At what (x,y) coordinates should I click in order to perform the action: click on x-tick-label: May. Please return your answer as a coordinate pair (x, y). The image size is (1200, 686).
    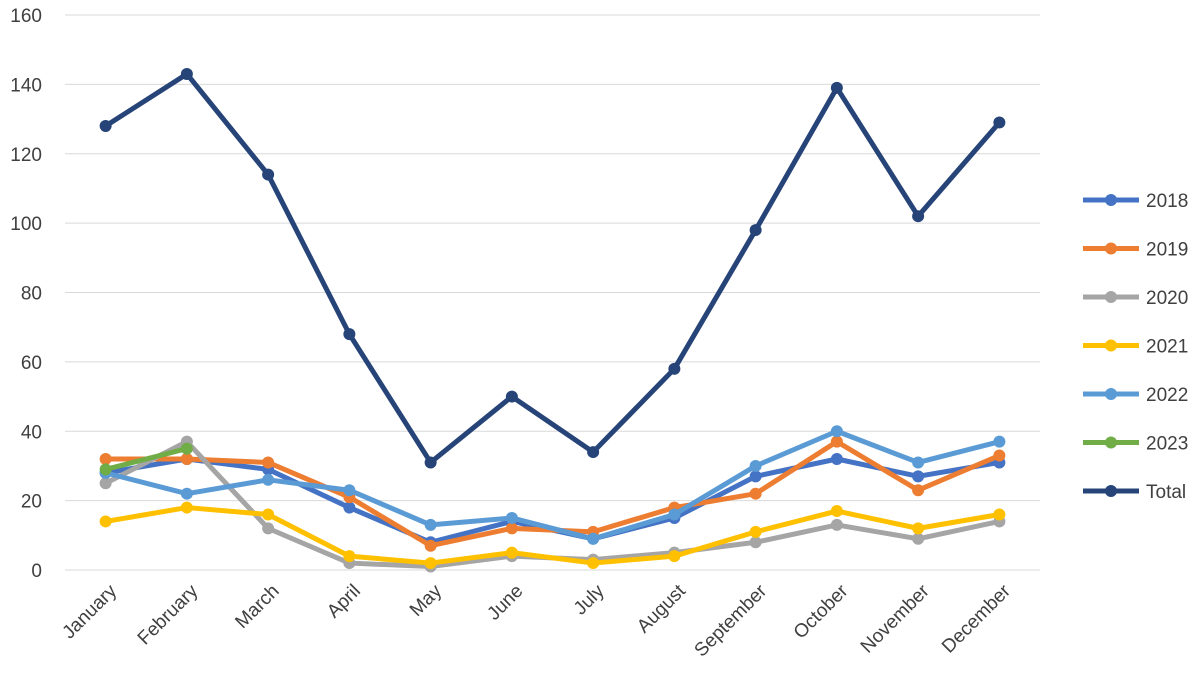
    Looking at the image, I should click on (426, 600).